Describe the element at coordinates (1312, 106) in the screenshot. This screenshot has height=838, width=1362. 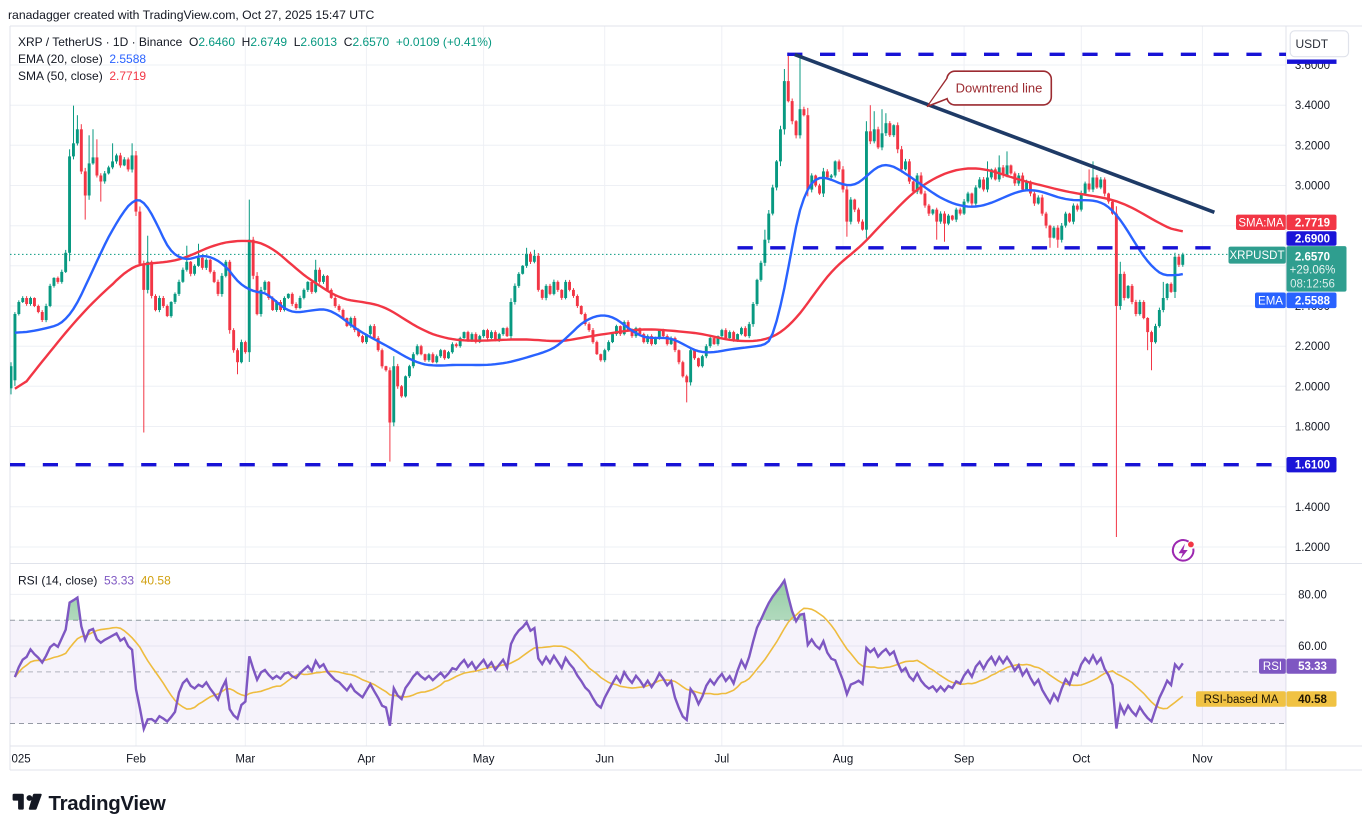
I see `svg-text: 3.4000` at that location.